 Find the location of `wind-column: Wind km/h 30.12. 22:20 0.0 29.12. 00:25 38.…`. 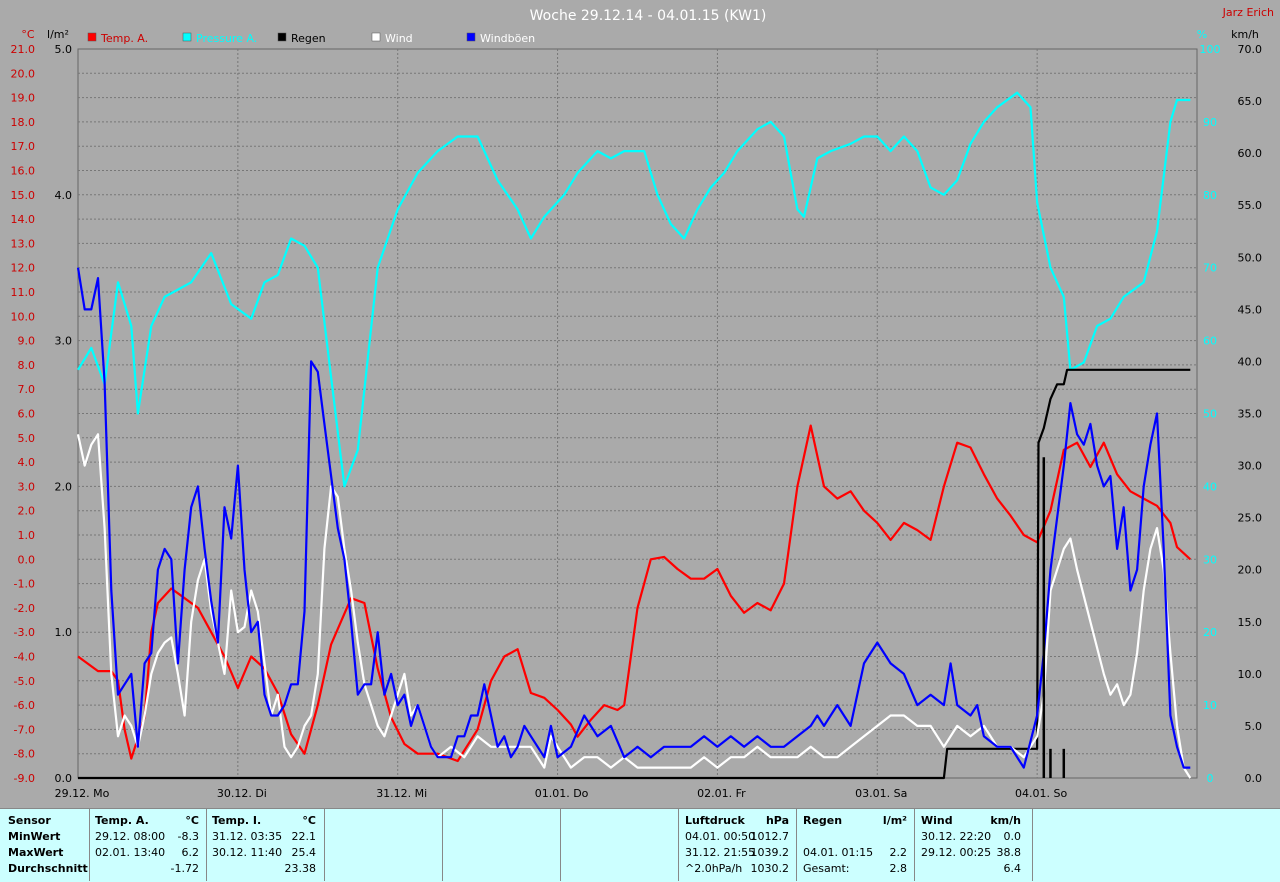

wind-column: Wind km/h 30.12. 22:20 0.0 29.12. 00:25 38.… is located at coordinates (972, 845).